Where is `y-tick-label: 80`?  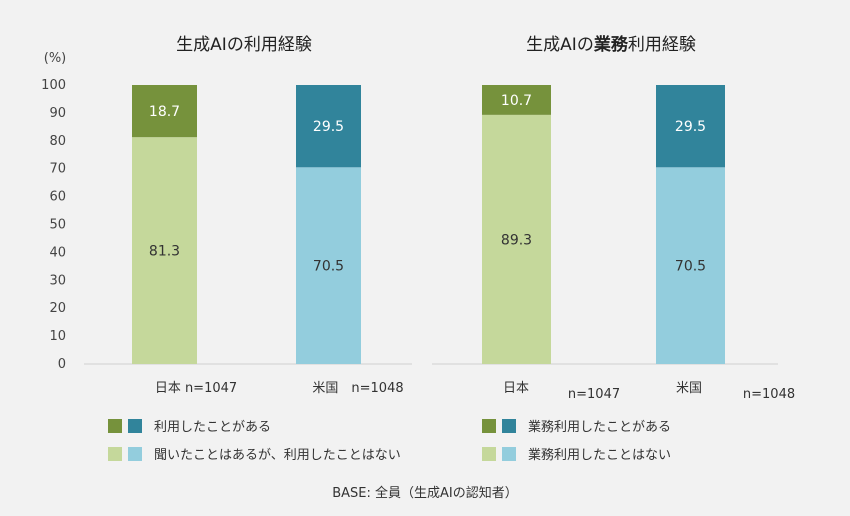
y-tick-label: 80 is located at coordinates (57, 141).